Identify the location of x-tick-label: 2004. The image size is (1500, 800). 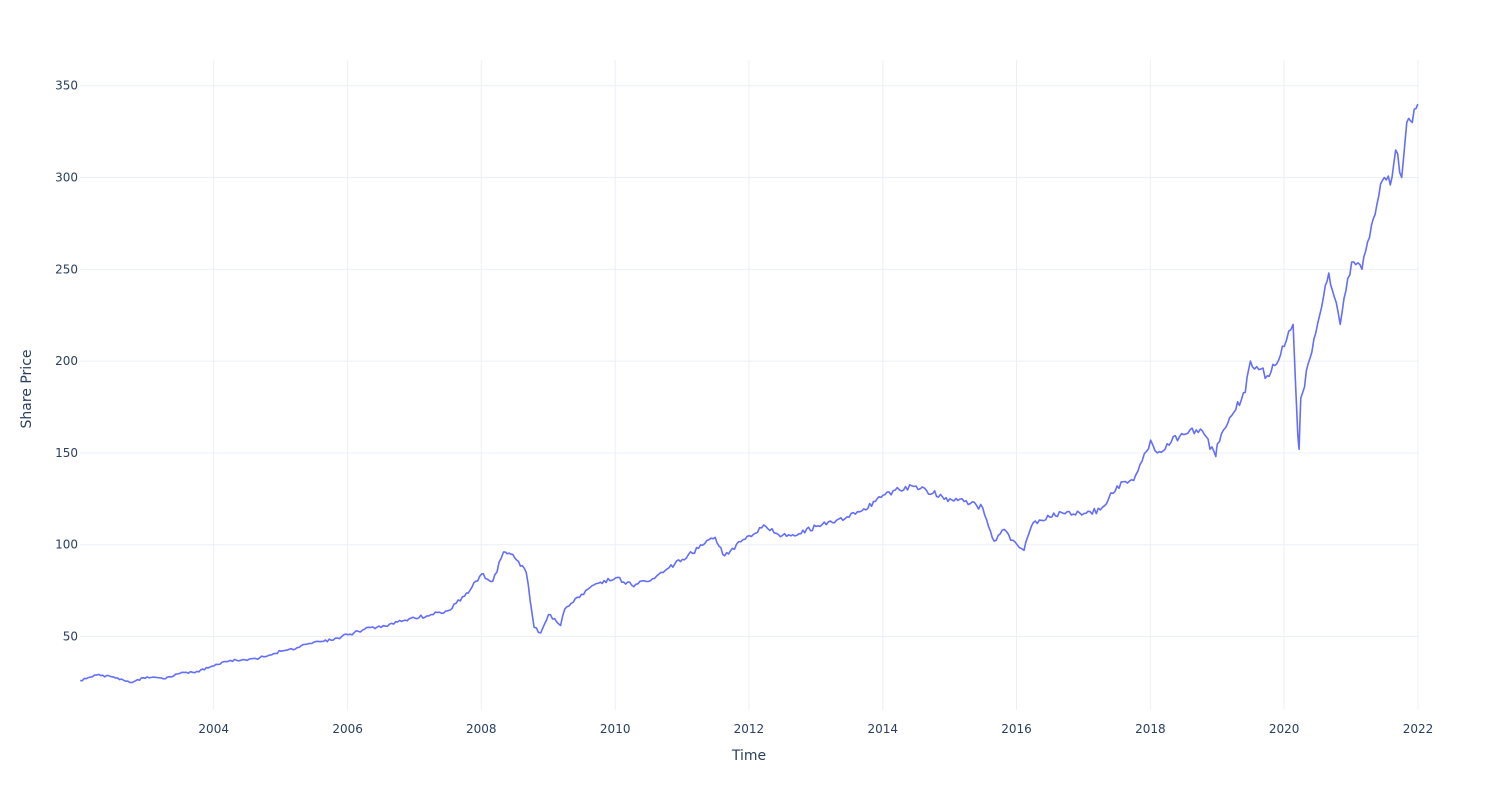
(213, 729).